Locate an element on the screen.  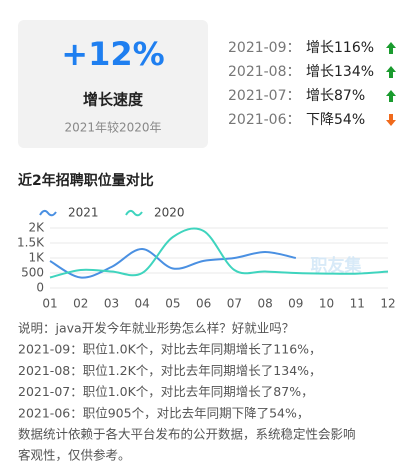
note-line: 2021-08：职位1.2K个，对比去年同期增长了134%， is located at coordinates (170, 370).